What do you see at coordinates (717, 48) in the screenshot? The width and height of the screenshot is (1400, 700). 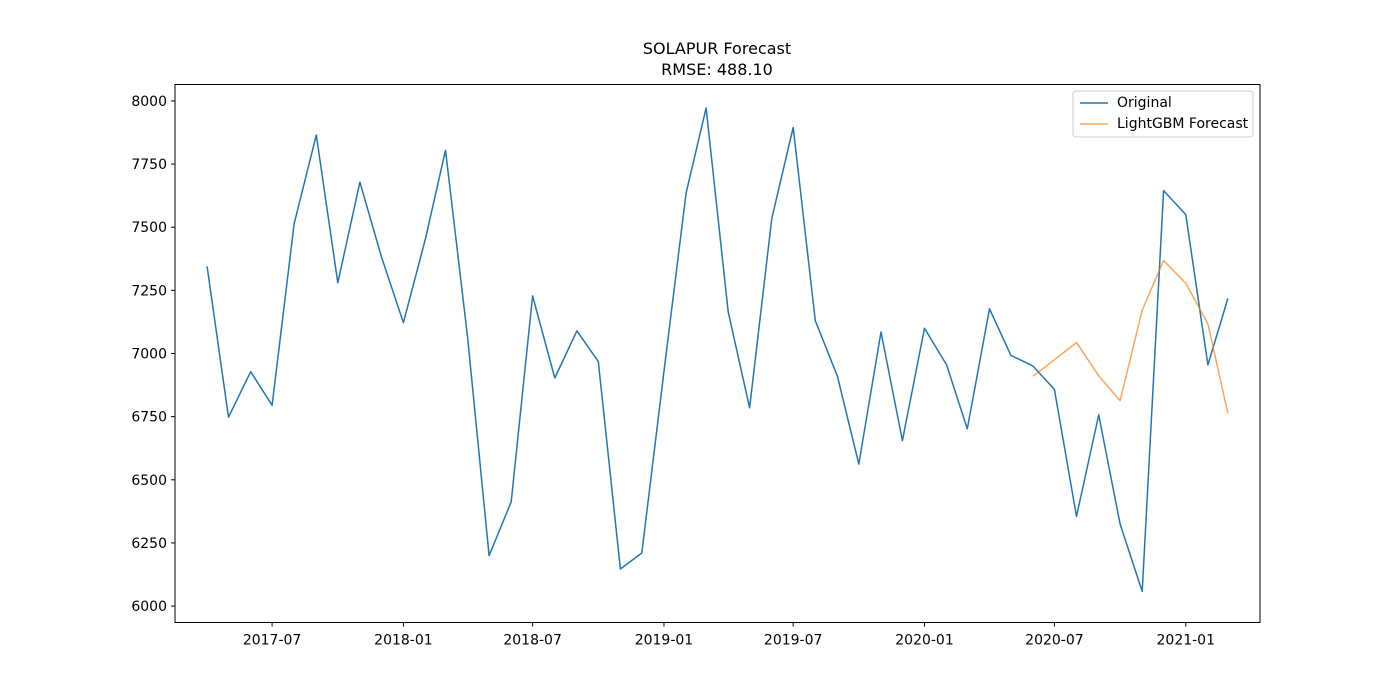 I see `chart-title: SOLAPUR Forecast` at bounding box center [717, 48].